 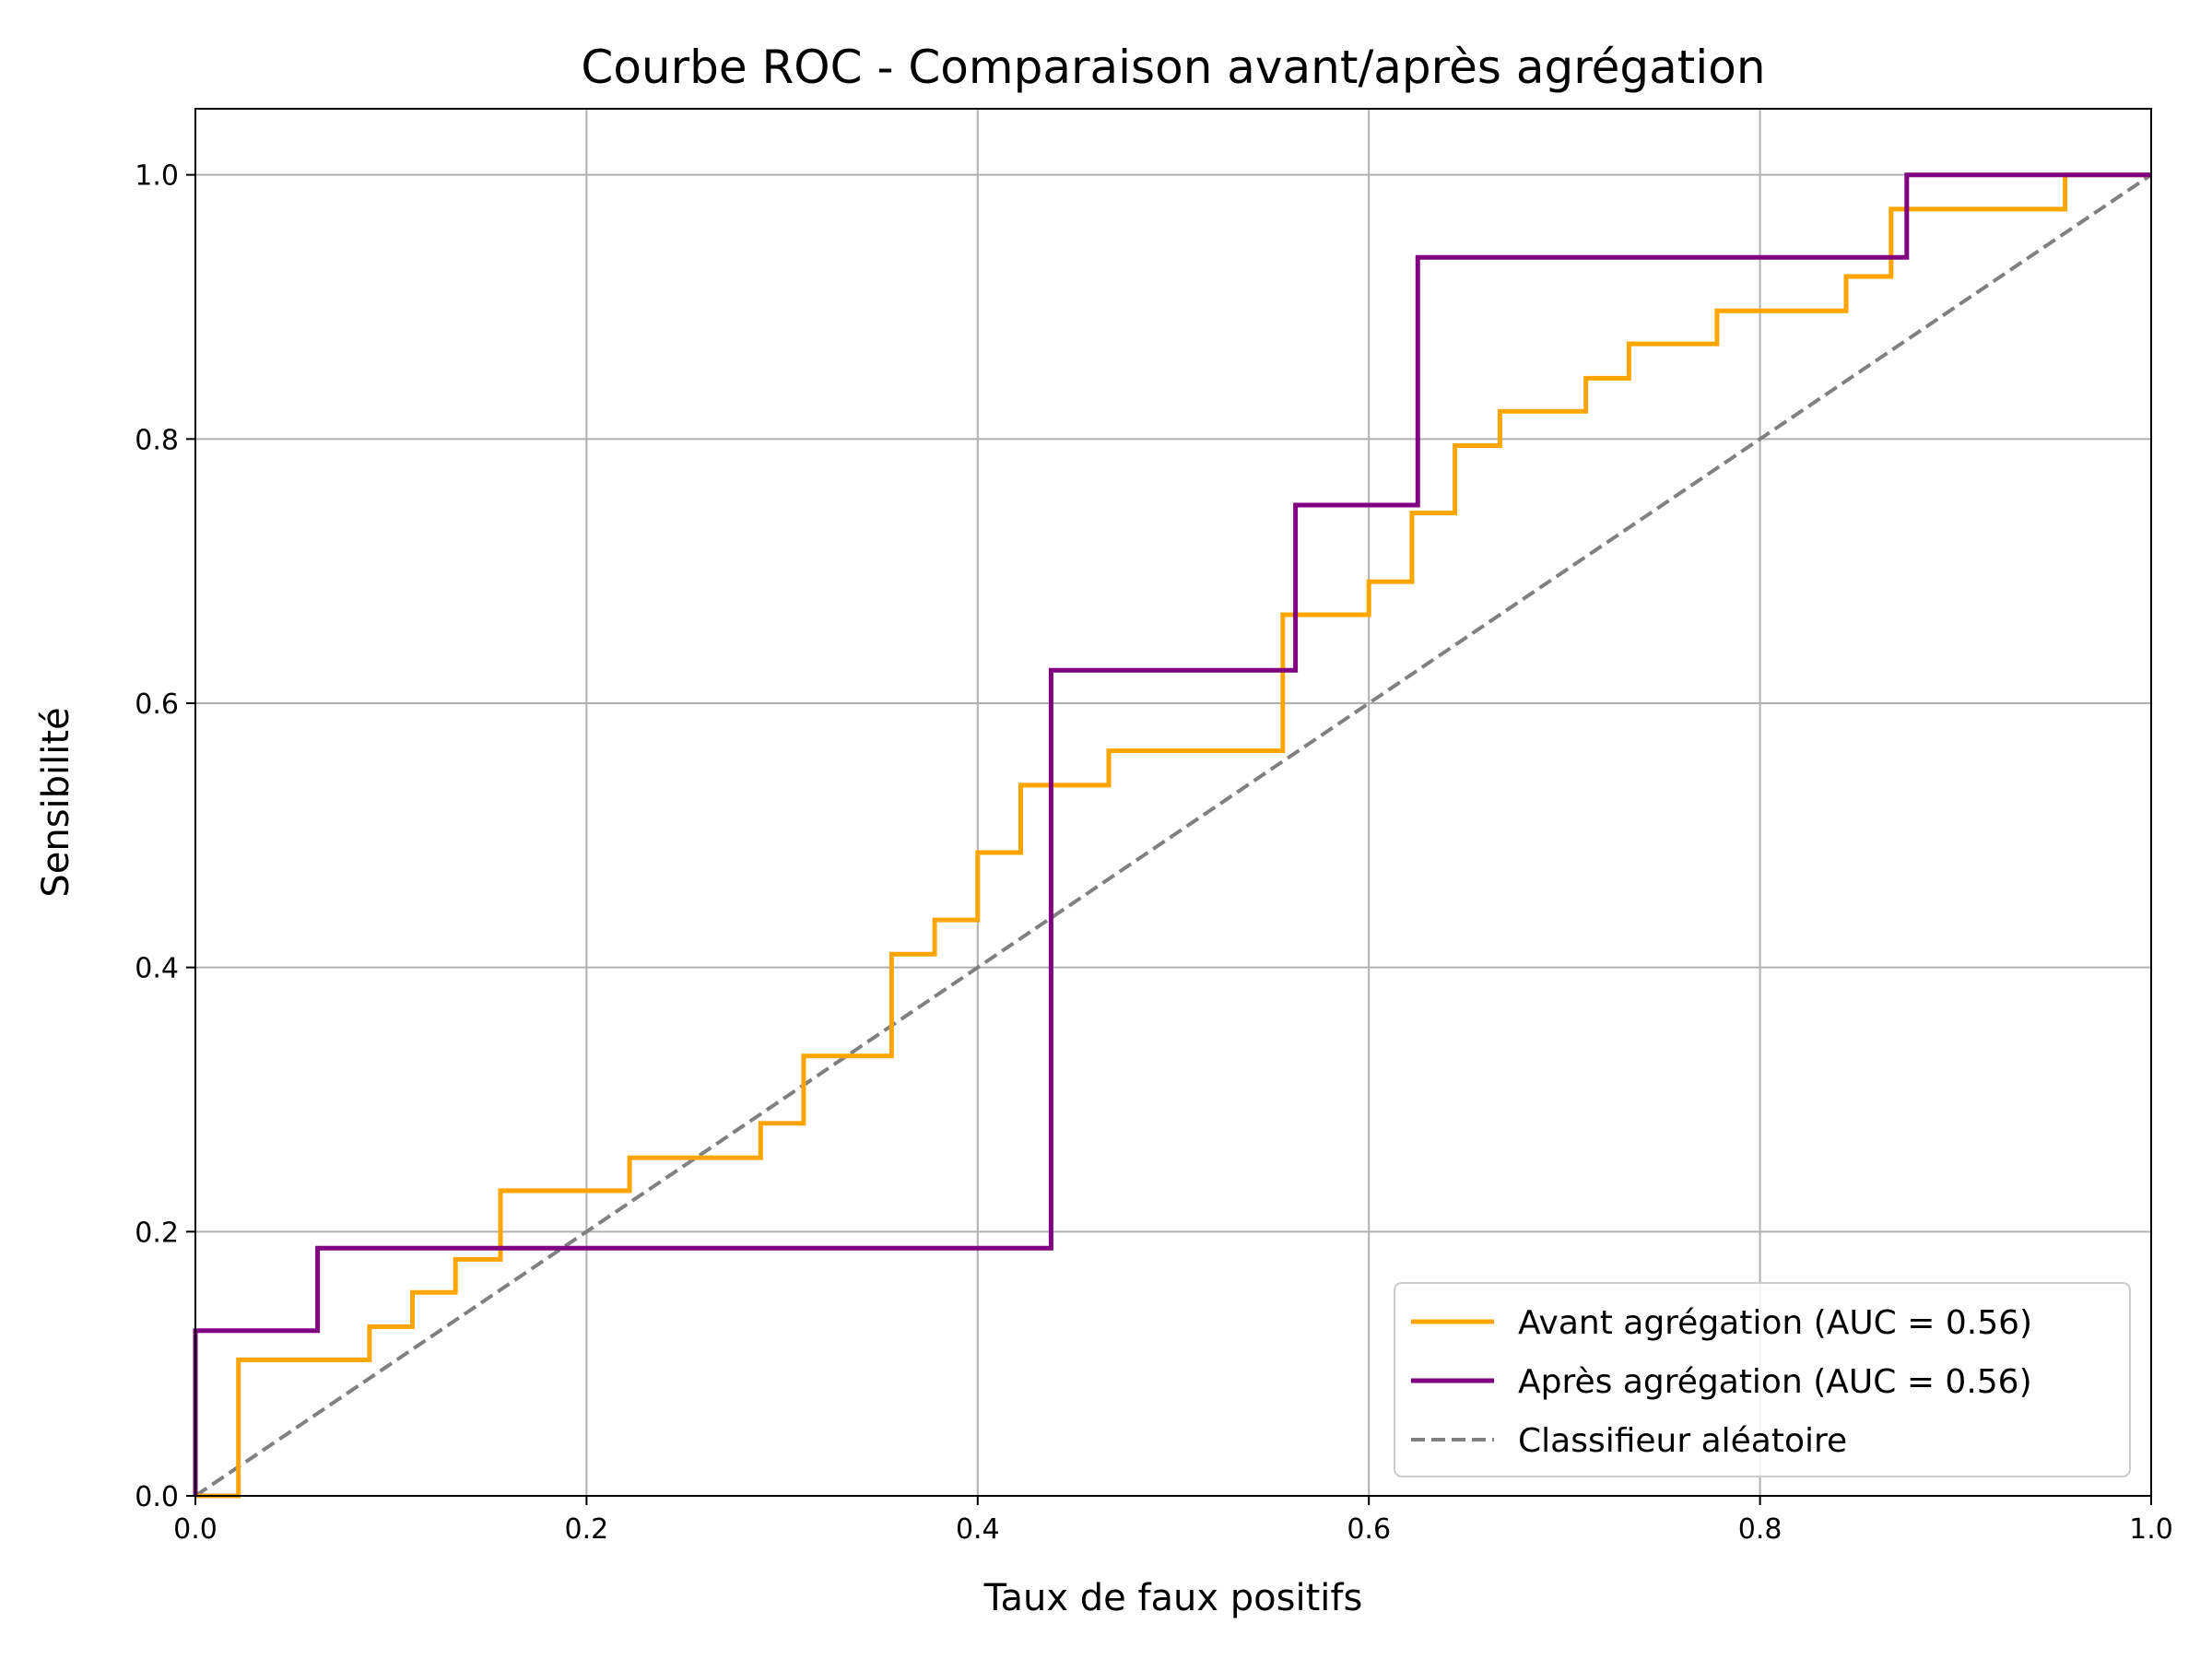 What do you see at coordinates (1775, 1382) in the screenshot?
I see `legend-label-1: Après agrégation (AUC = 0.56)` at bounding box center [1775, 1382].